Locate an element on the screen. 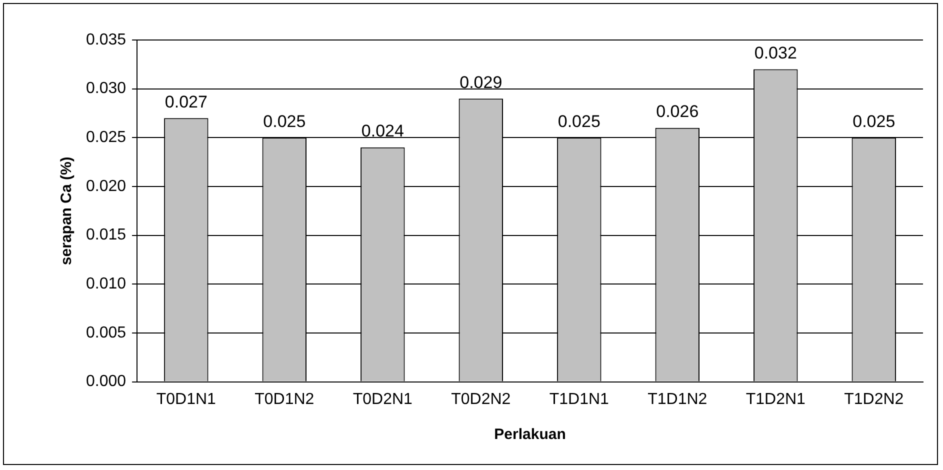  x-tick-label: T0D1N1 is located at coordinates (186, 399).